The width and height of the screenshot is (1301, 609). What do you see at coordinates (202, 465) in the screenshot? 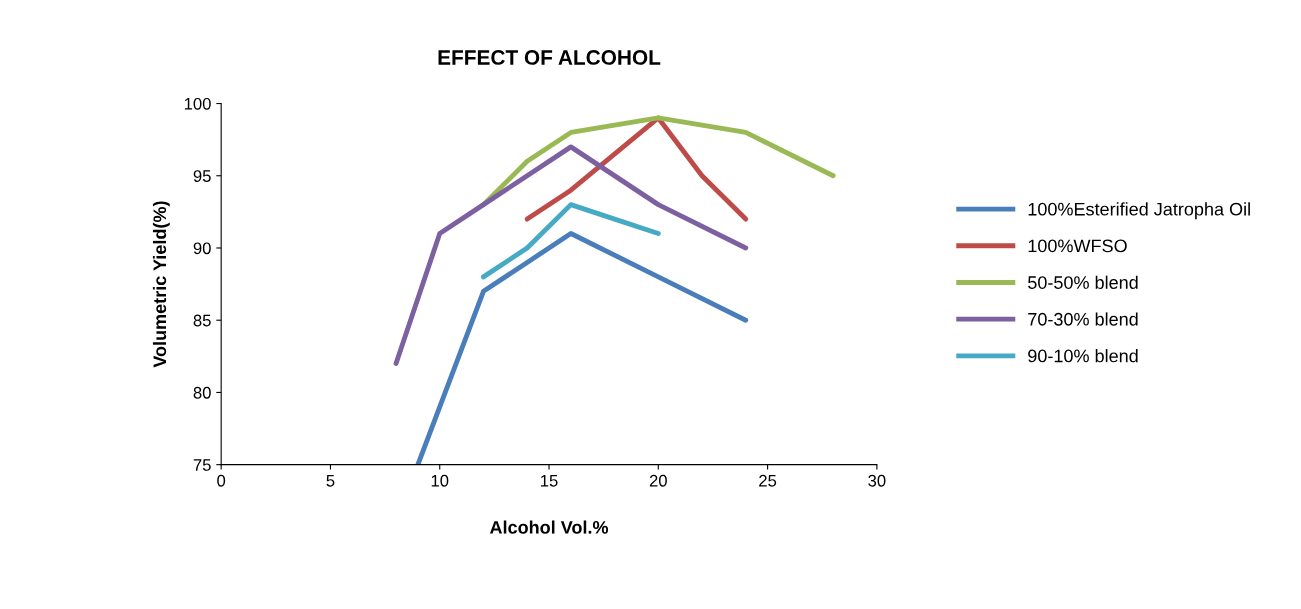
I see `y-tick-label: 75` at bounding box center [202, 465].